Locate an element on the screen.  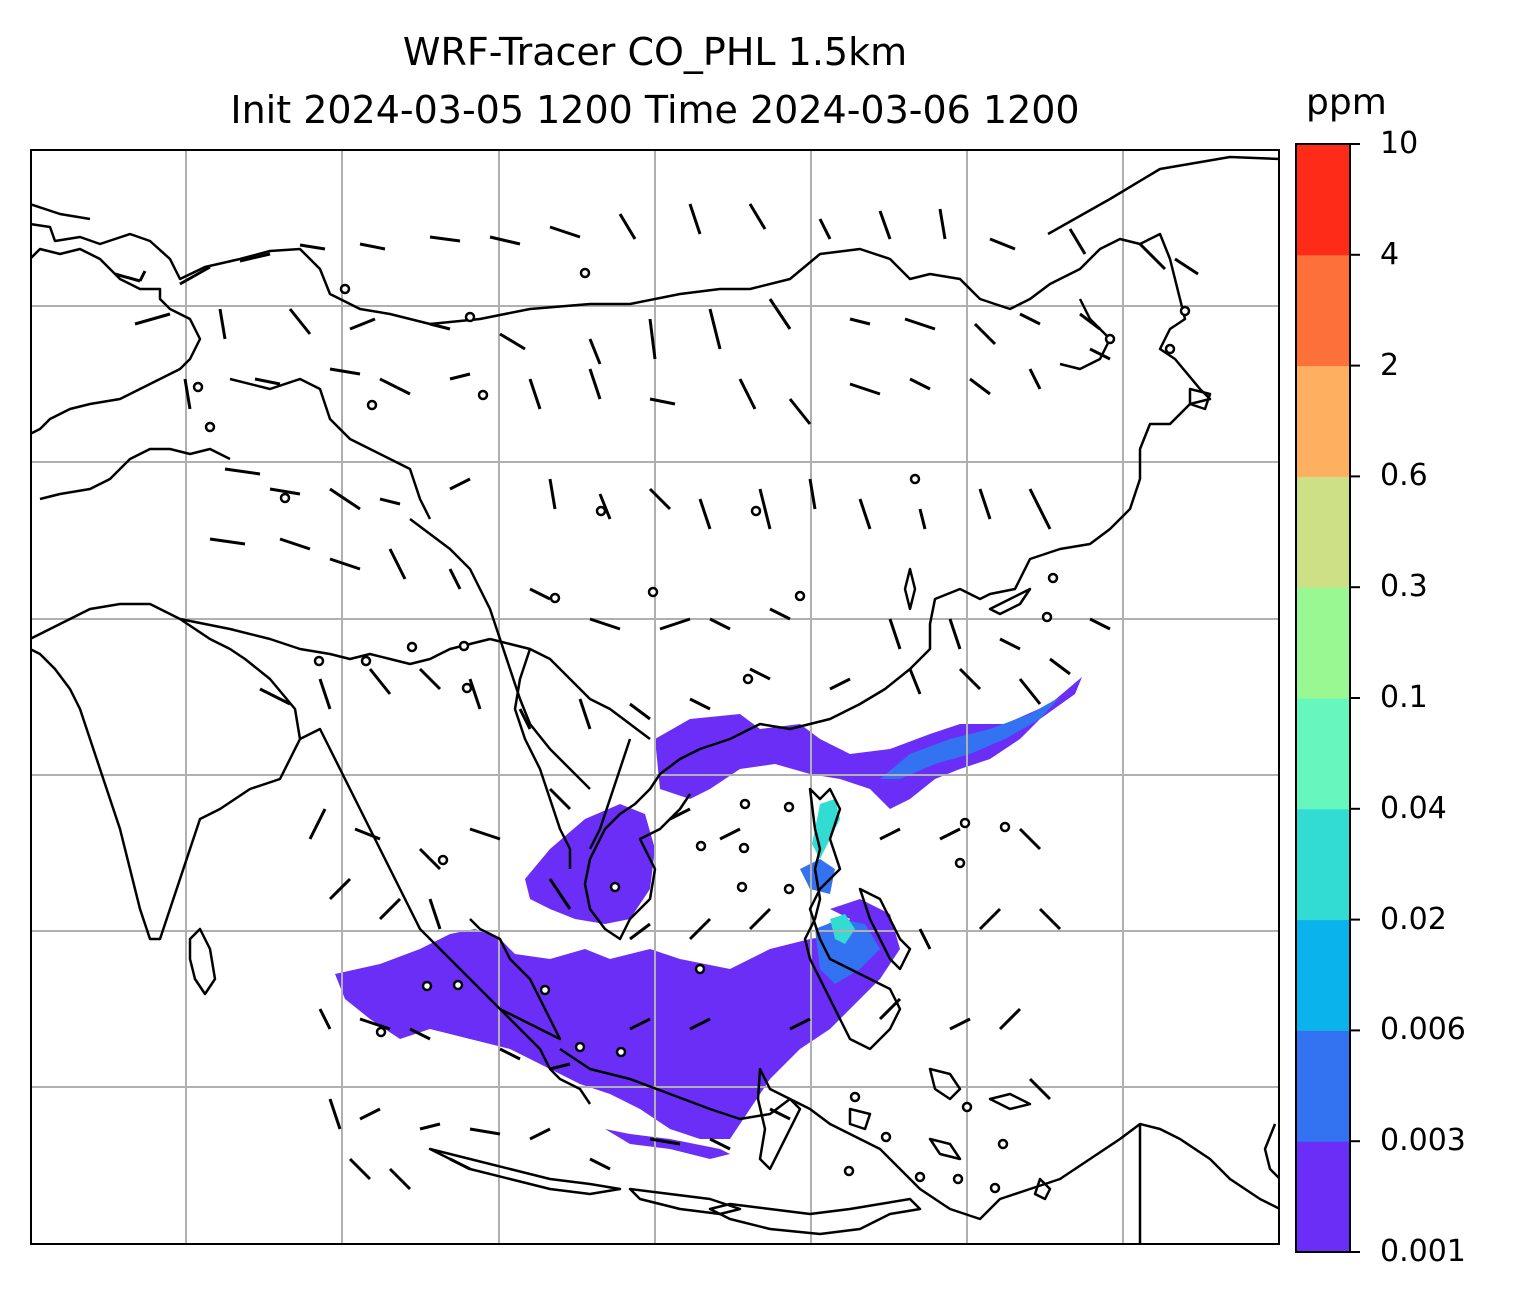
colorbar-unit: ppm is located at coordinates (1346, 102).